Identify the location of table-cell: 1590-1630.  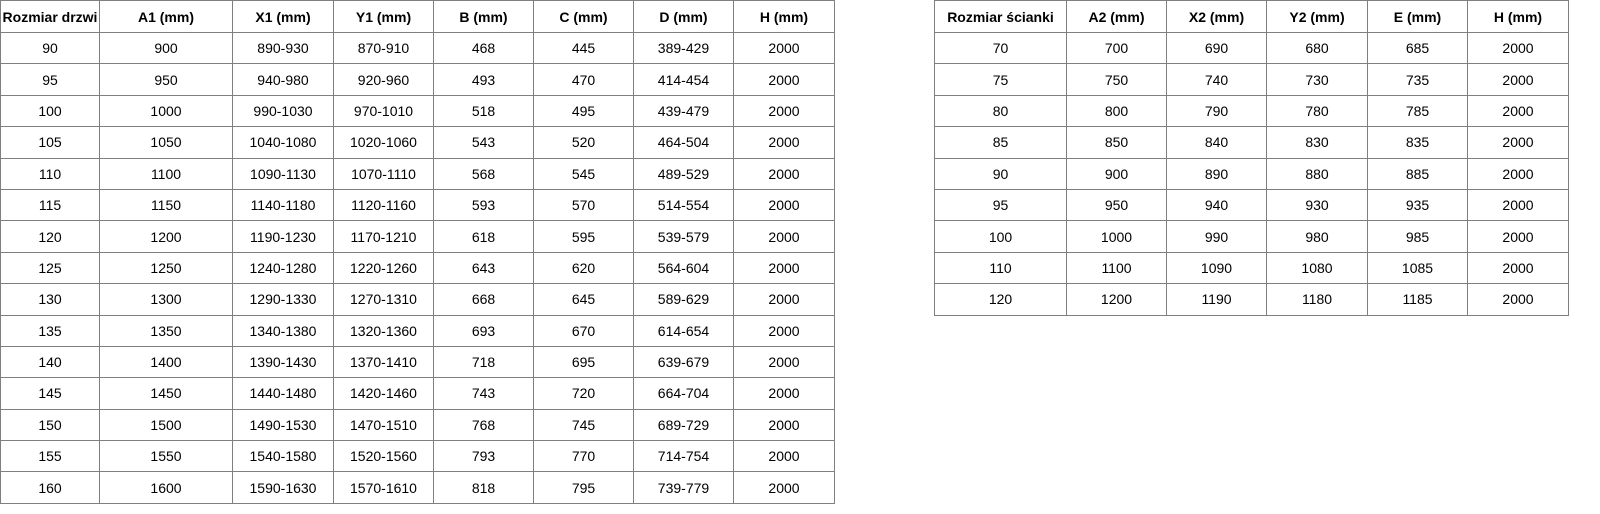
(283, 487).